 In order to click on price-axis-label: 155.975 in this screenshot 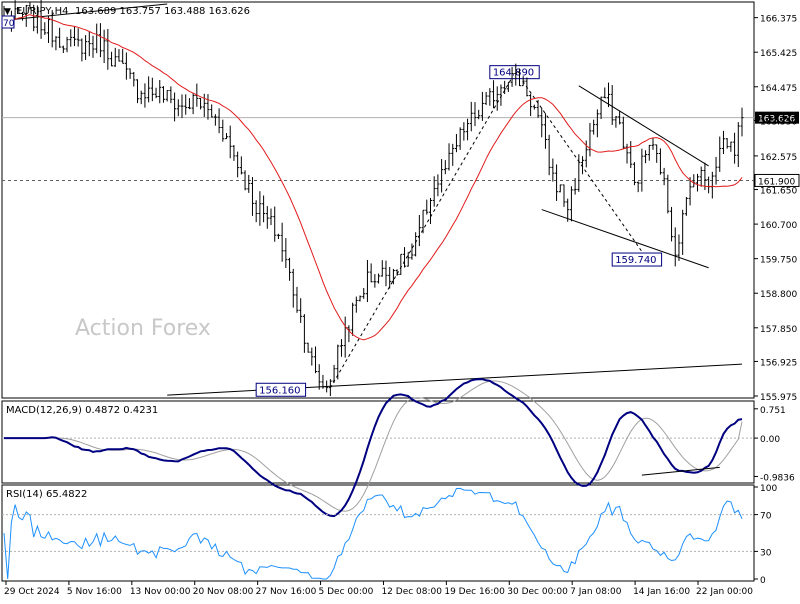, I will do `click(778, 398)`.